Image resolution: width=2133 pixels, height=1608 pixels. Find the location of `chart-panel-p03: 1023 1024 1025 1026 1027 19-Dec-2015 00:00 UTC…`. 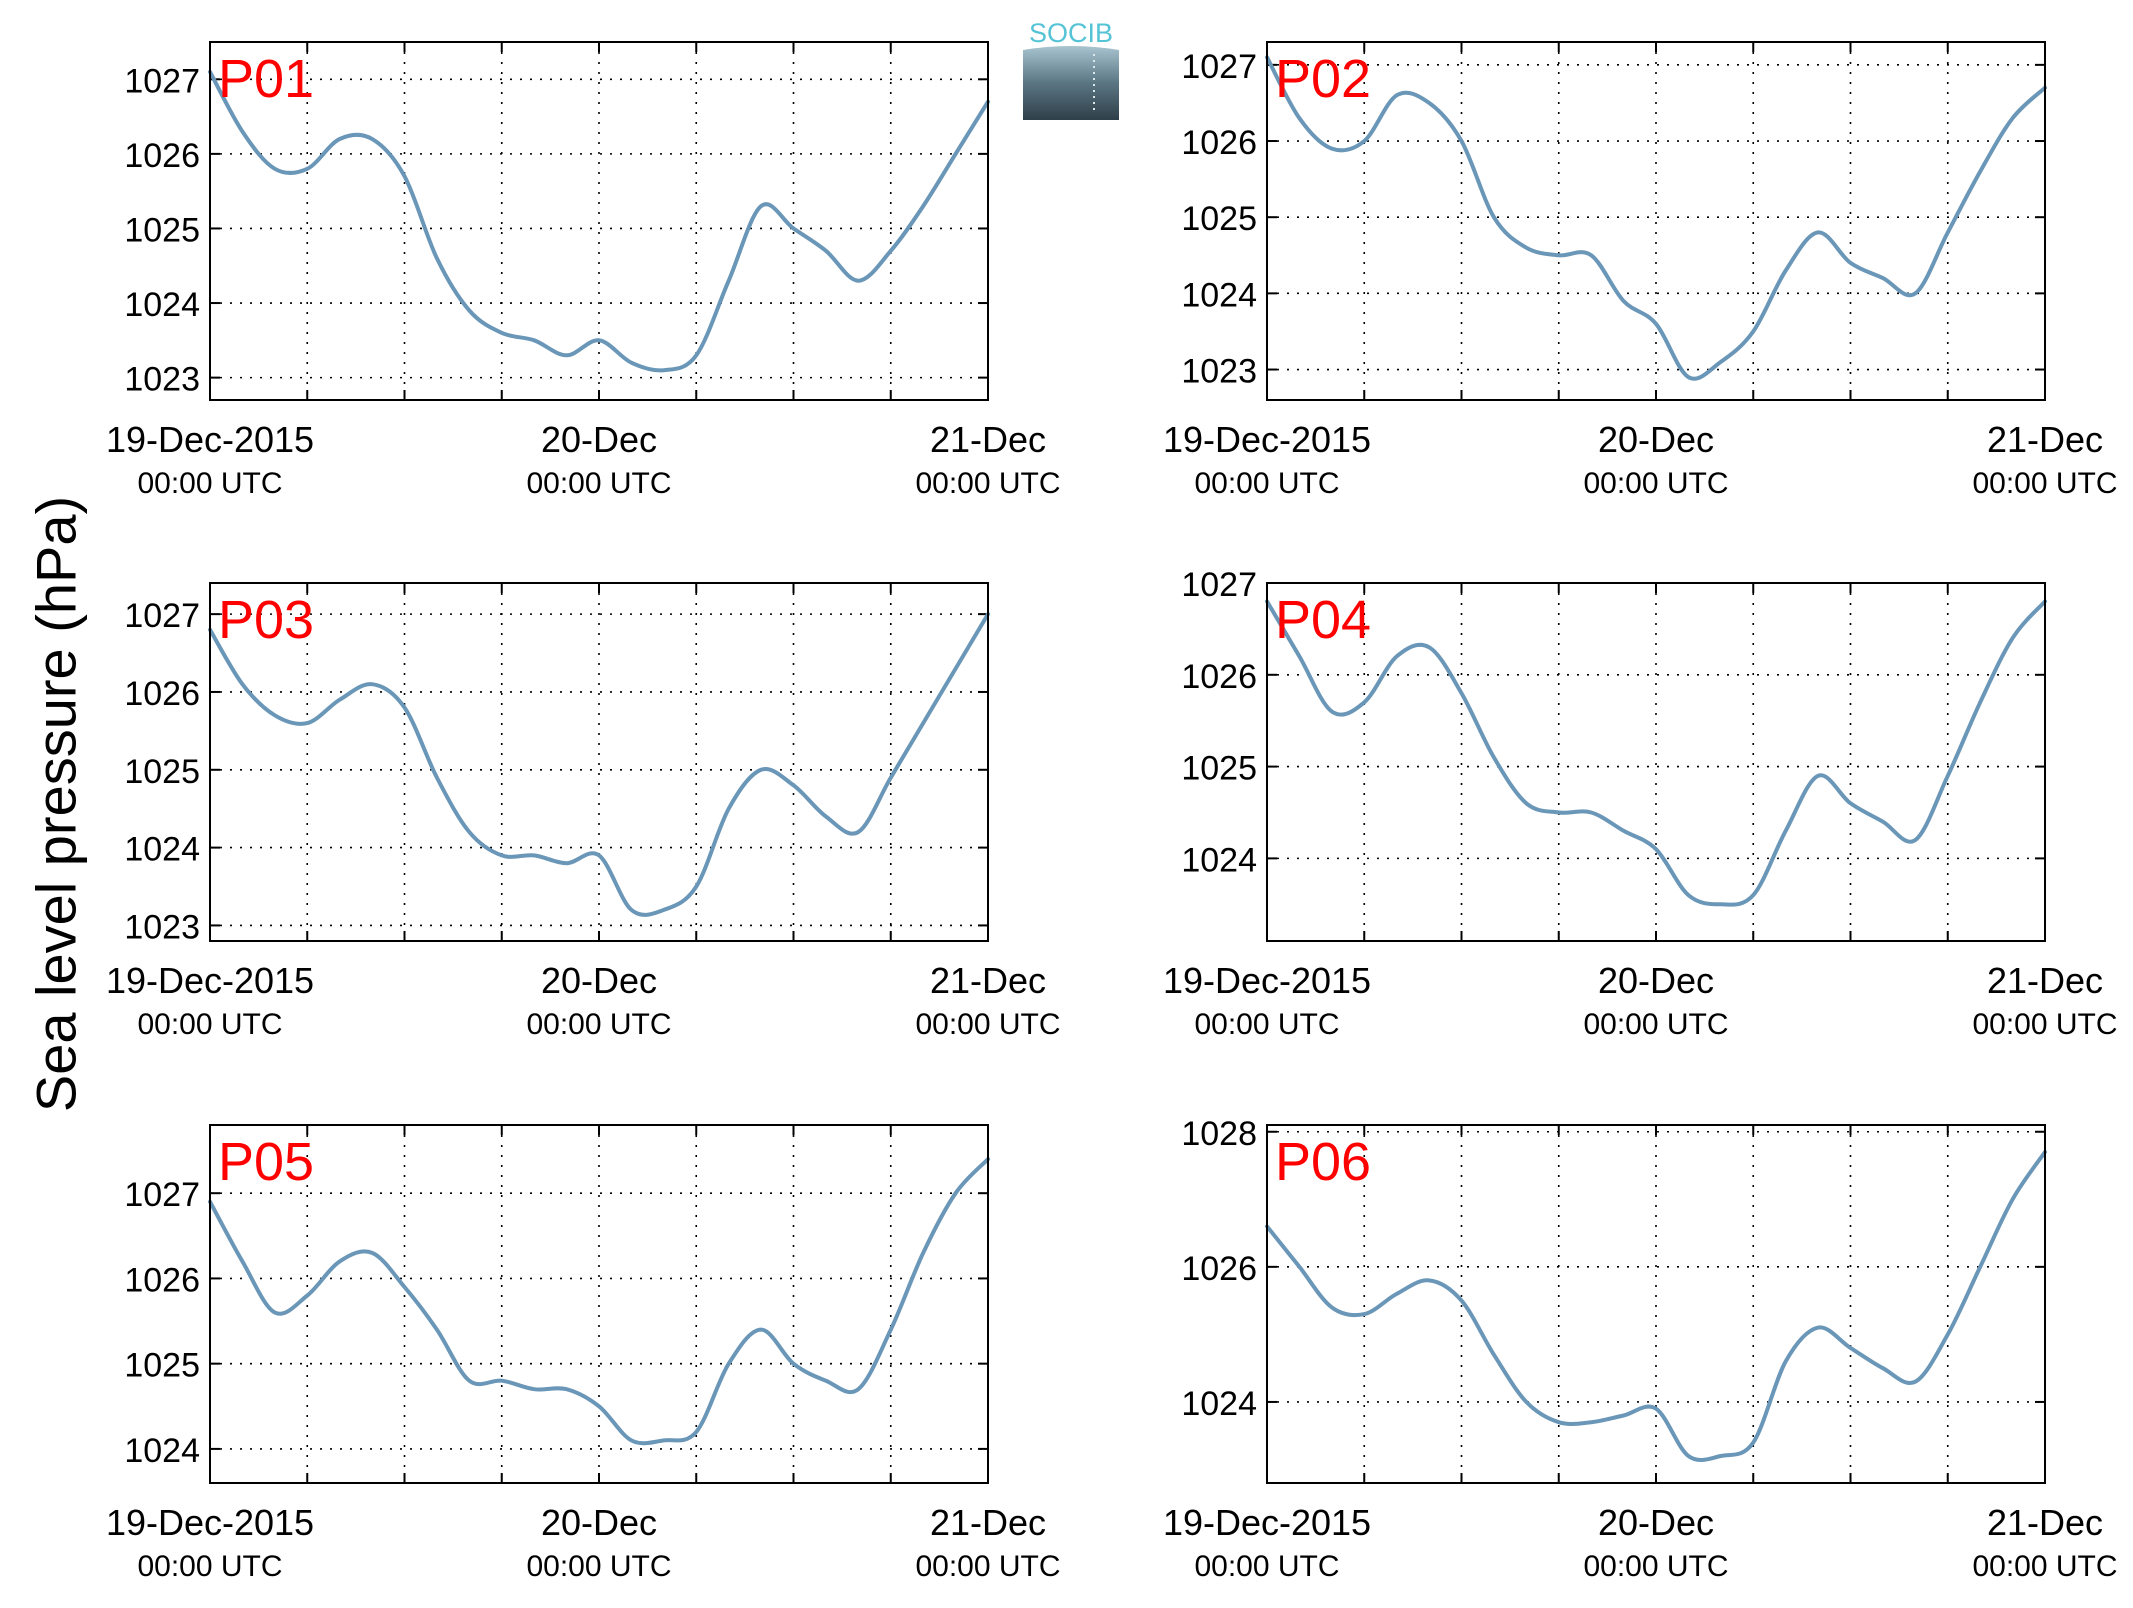

chart-panel-p03: 1023 1024 1025 1026 1027 19-Dec-2015 00:00 UTC… is located at coordinates (583, 811).